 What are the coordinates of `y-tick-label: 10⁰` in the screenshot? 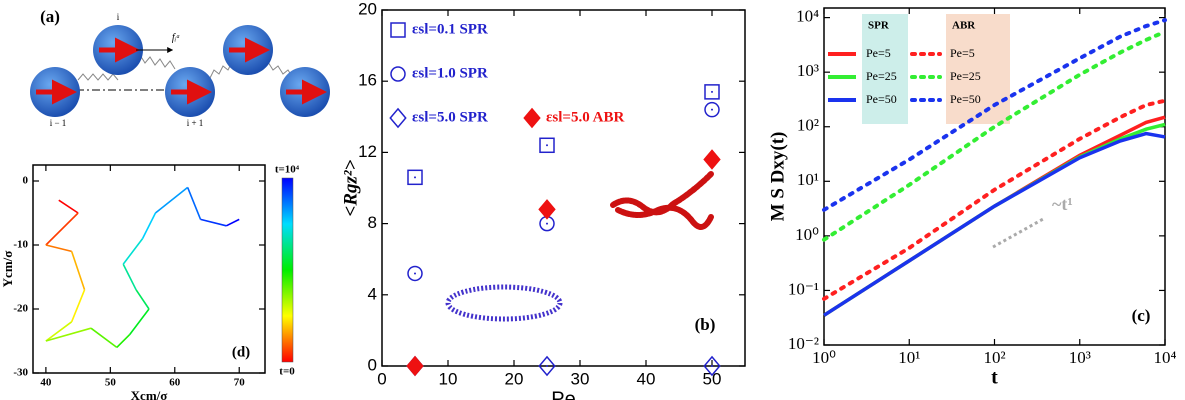 It's located at (807, 234).